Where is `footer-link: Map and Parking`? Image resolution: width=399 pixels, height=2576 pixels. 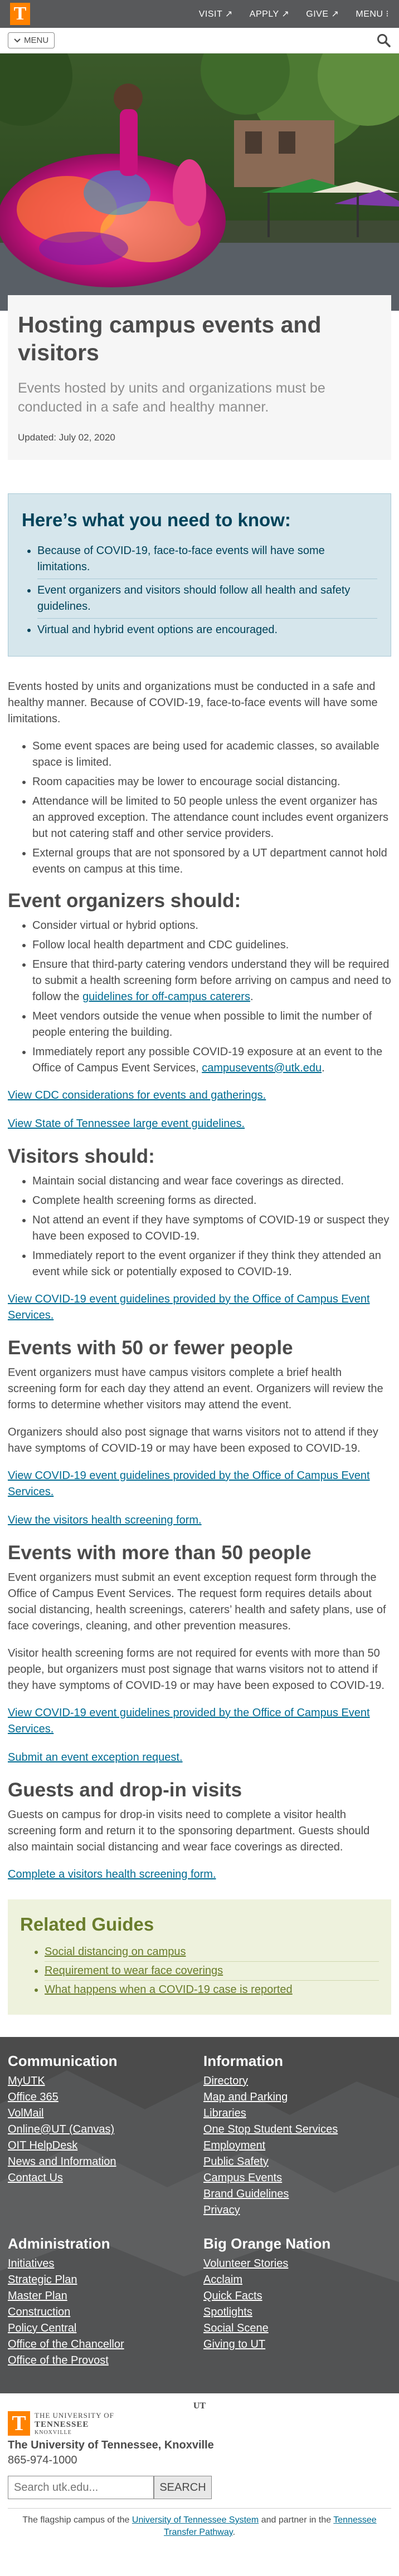
footer-link: Map and Parking is located at coordinates (245, 2097).